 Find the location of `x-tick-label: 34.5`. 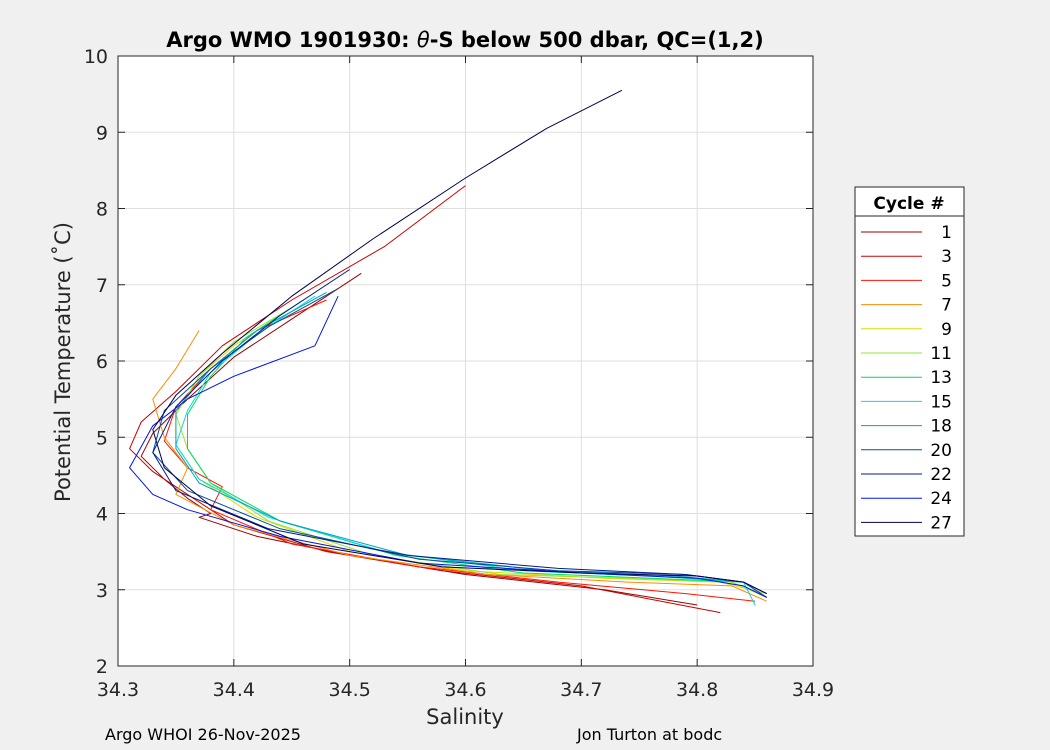

x-tick-label: 34.5 is located at coordinates (350, 690).